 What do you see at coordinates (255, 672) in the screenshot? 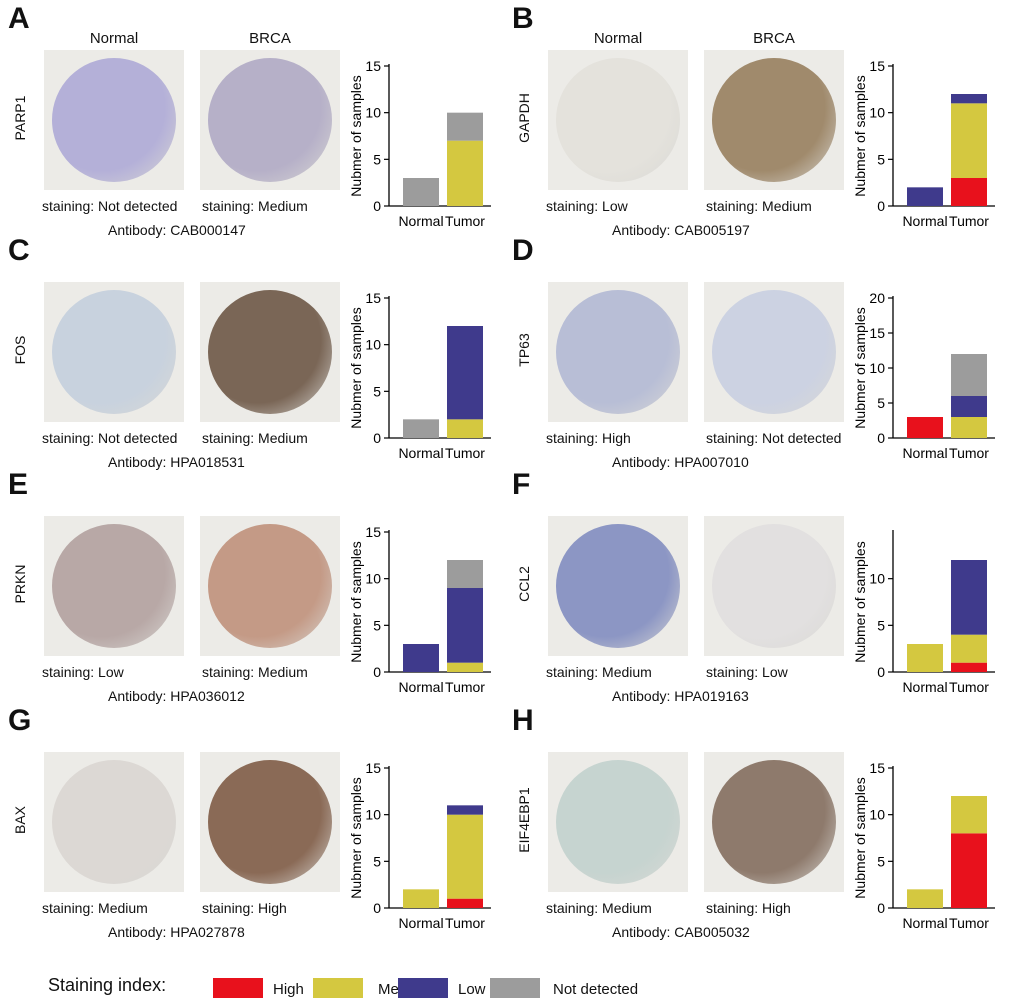
I see `staining-label-tumor: staining: Medium` at bounding box center [255, 672].